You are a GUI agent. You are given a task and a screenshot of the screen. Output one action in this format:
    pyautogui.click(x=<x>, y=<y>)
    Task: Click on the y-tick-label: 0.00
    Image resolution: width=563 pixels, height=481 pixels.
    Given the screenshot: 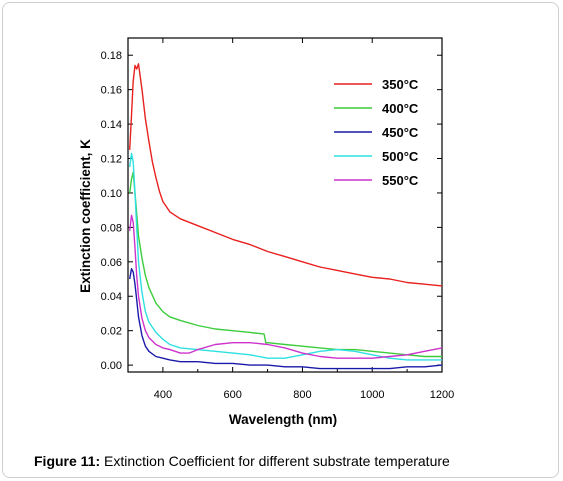 What is the action you would take?
    pyautogui.click(x=111, y=366)
    